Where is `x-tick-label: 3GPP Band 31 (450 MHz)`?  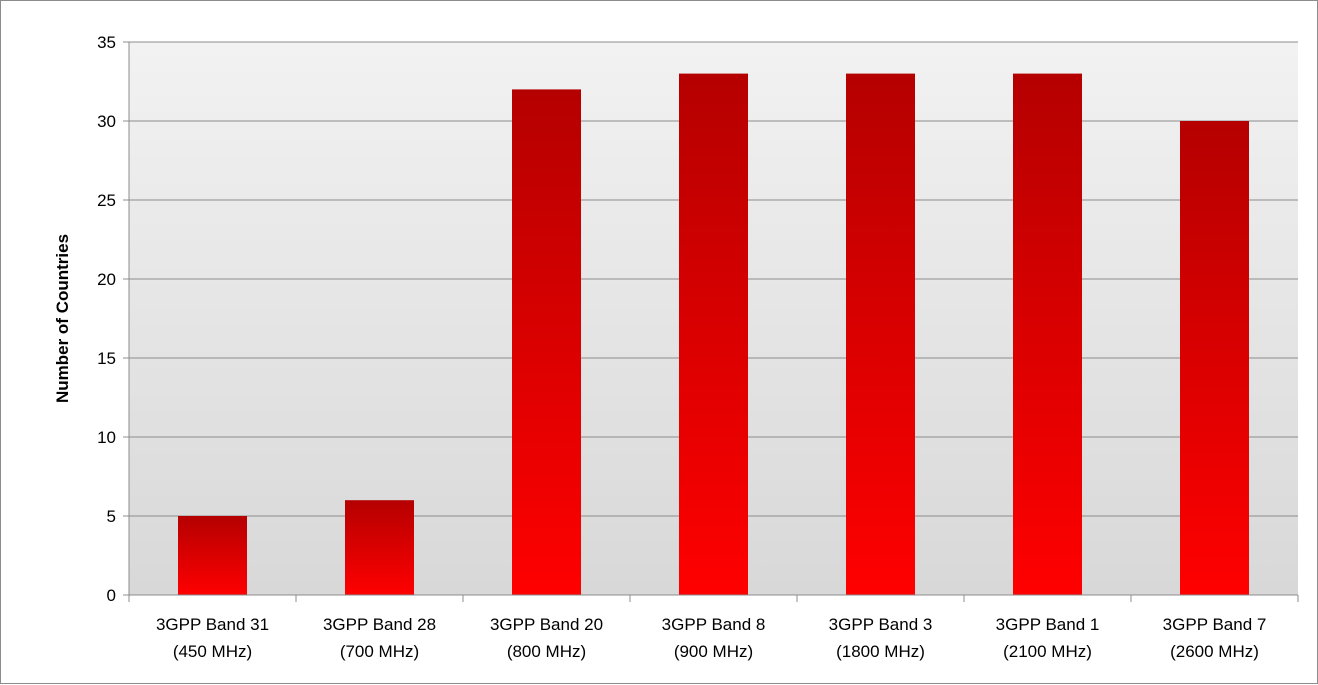
x-tick-label: 3GPP Band 31 (450 MHz) is located at coordinates (212, 638).